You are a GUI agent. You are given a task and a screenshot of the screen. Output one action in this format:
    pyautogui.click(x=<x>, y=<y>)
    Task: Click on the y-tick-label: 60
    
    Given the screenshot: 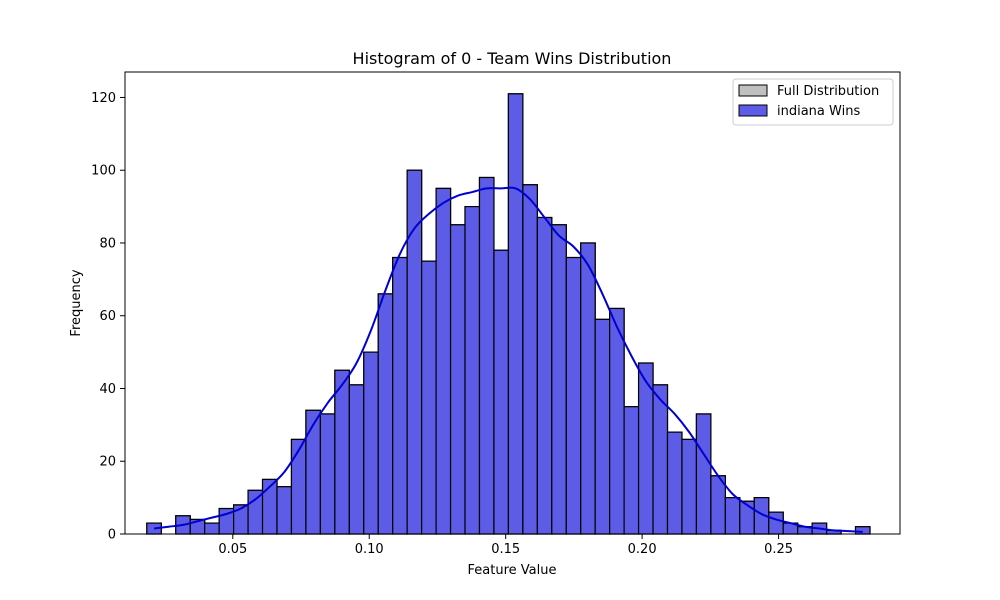 What is the action you would take?
    pyautogui.click(x=107, y=316)
    